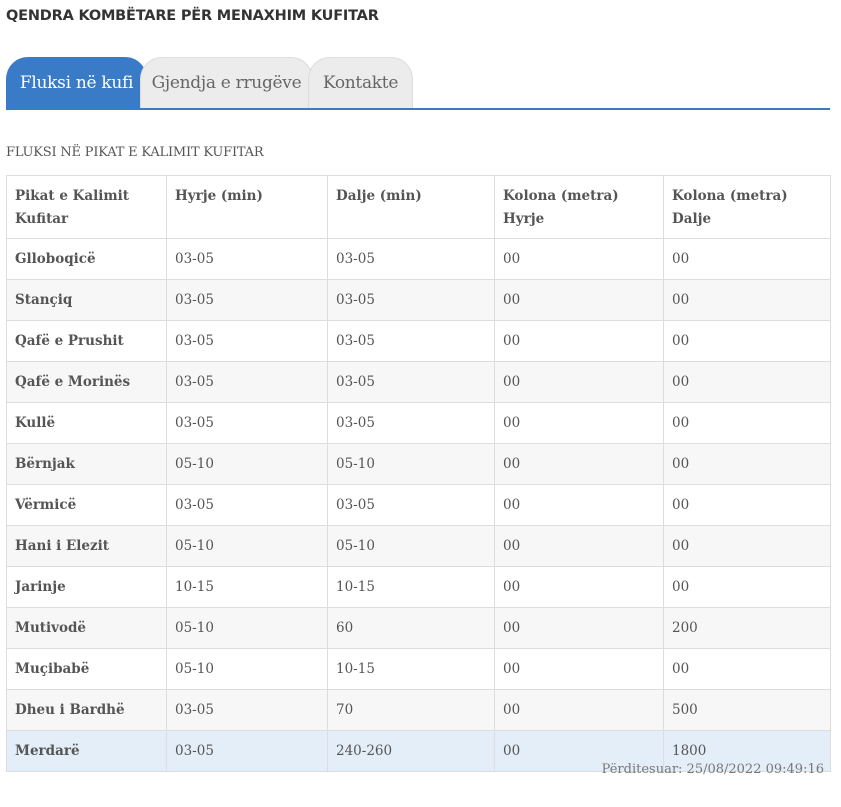 This screenshot has width=841, height=807. What do you see at coordinates (247, 207) in the screenshot?
I see `column-header-entry-min: Hyrje (min)` at bounding box center [247, 207].